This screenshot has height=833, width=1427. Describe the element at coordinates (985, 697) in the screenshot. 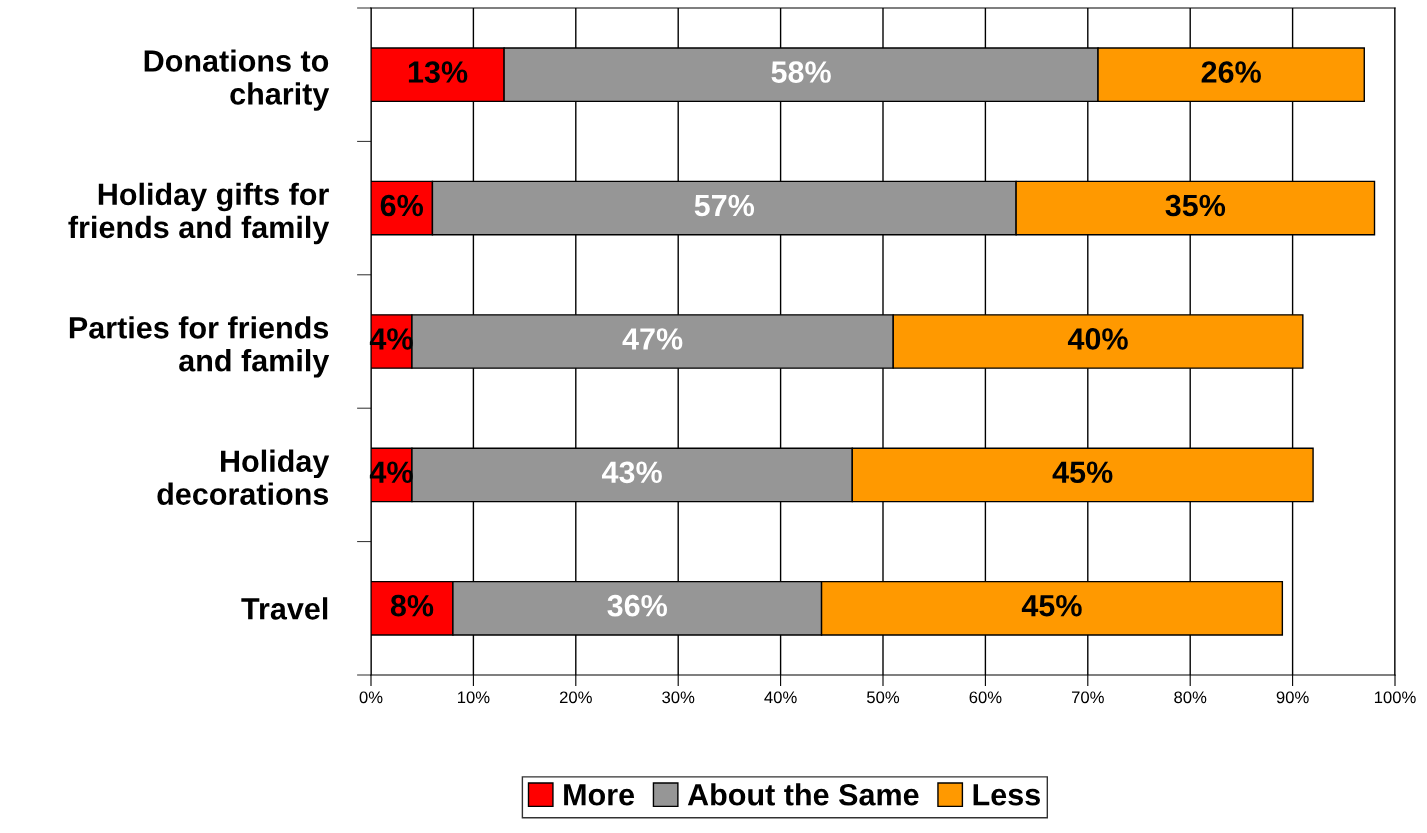

I see `x-tick-label: 60%` at that location.